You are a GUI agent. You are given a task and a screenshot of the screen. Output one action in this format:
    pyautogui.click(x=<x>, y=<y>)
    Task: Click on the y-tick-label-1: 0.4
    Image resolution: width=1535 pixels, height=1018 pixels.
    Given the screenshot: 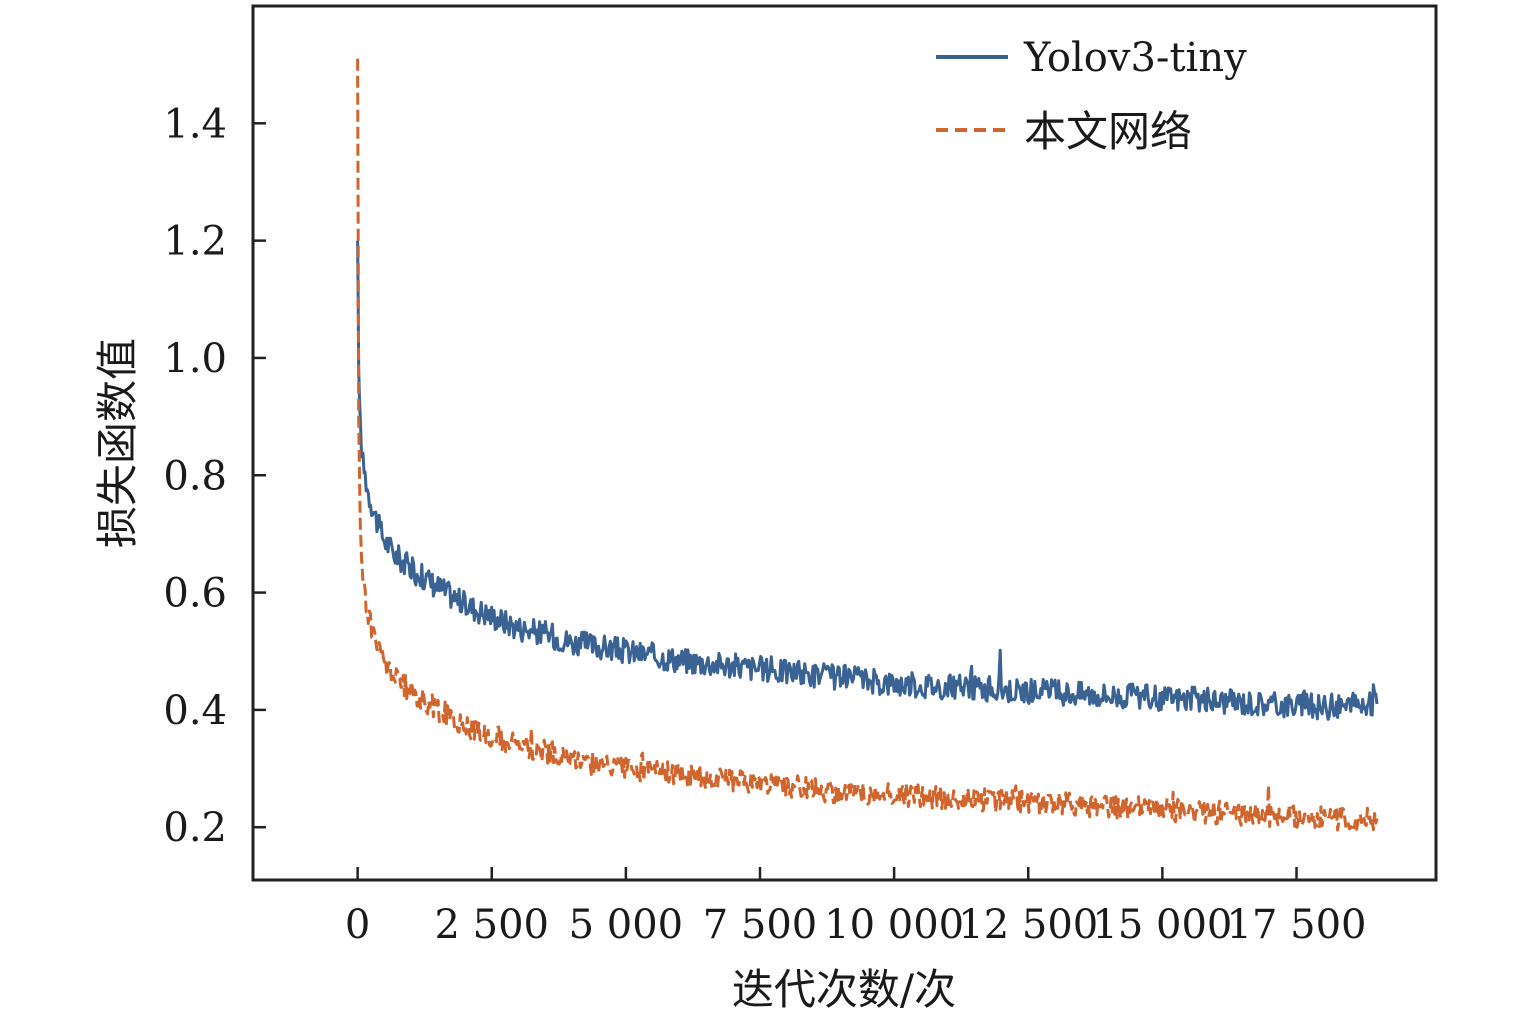 What is the action you would take?
    pyautogui.click(x=195, y=711)
    